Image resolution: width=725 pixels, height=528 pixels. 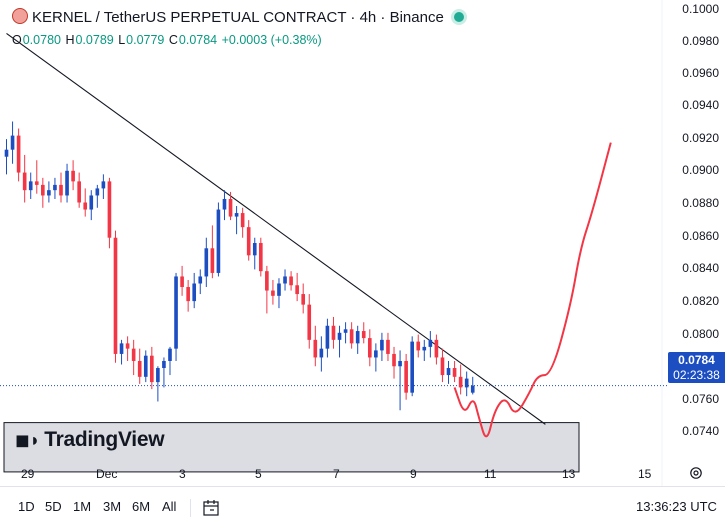 I want to click on utc-clock: 13:36:23 UTC, so click(x=676, y=506).